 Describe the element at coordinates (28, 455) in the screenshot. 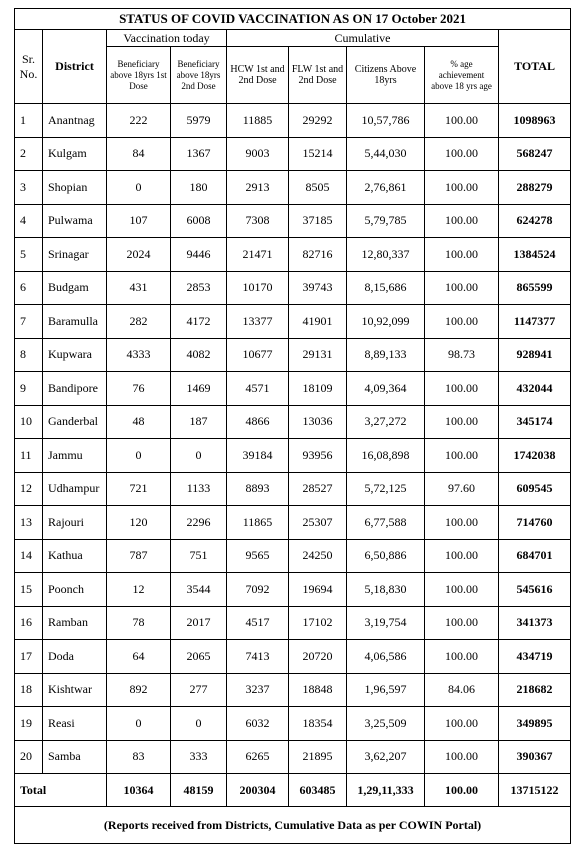

I see `sr-no-cell: 11` at that location.